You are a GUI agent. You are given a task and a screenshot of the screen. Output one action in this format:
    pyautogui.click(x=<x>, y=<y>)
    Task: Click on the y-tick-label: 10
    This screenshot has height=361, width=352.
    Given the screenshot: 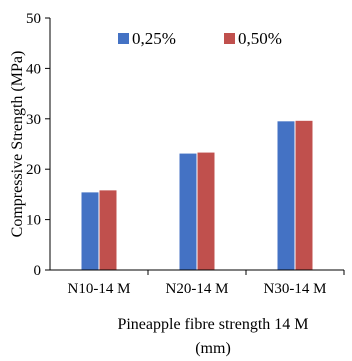 What is the action you would take?
    pyautogui.click(x=33, y=221)
    